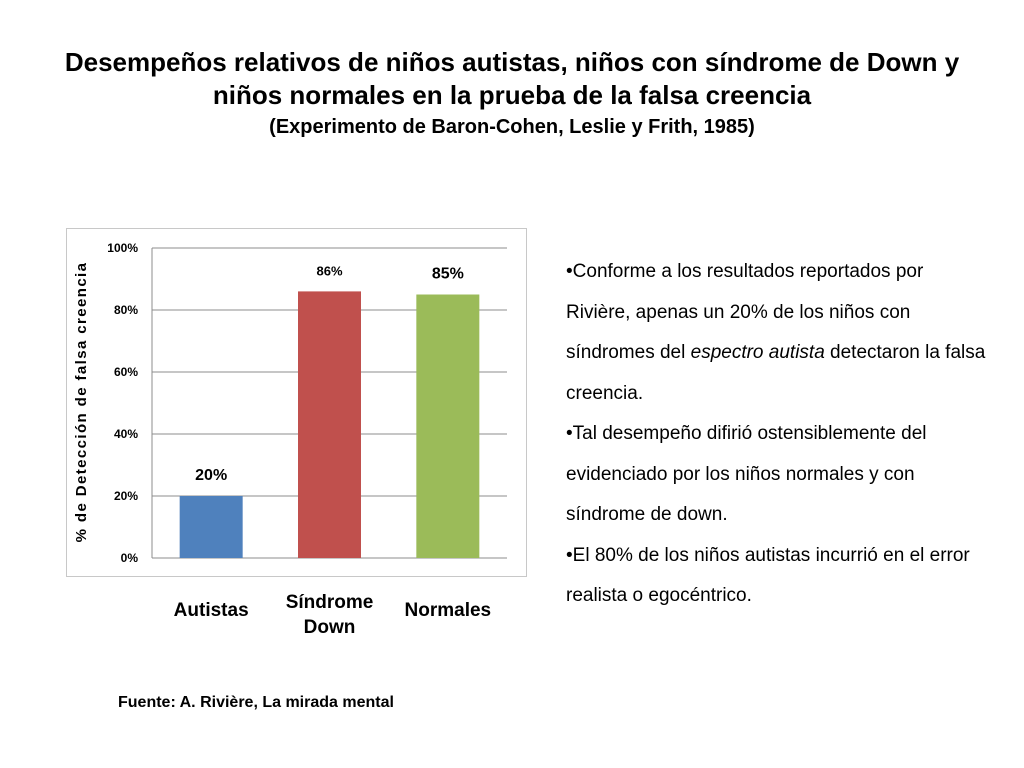  What do you see at coordinates (126, 372) in the screenshot?
I see `y-tick-label: 60%` at bounding box center [126, 372].